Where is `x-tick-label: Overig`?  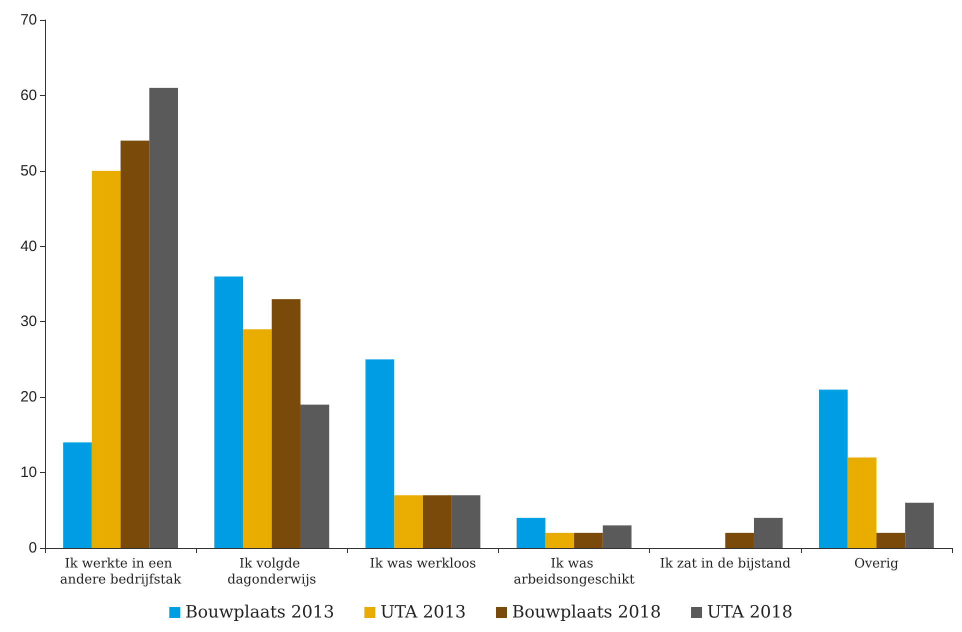
x-tick-label: Overig is located at coordinates (876, 564).